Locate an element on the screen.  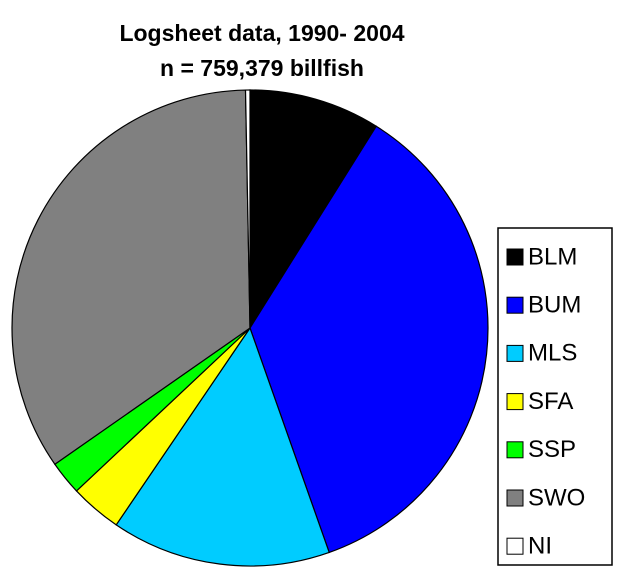
legend-label: SWO is located at coordinates (556, 497).